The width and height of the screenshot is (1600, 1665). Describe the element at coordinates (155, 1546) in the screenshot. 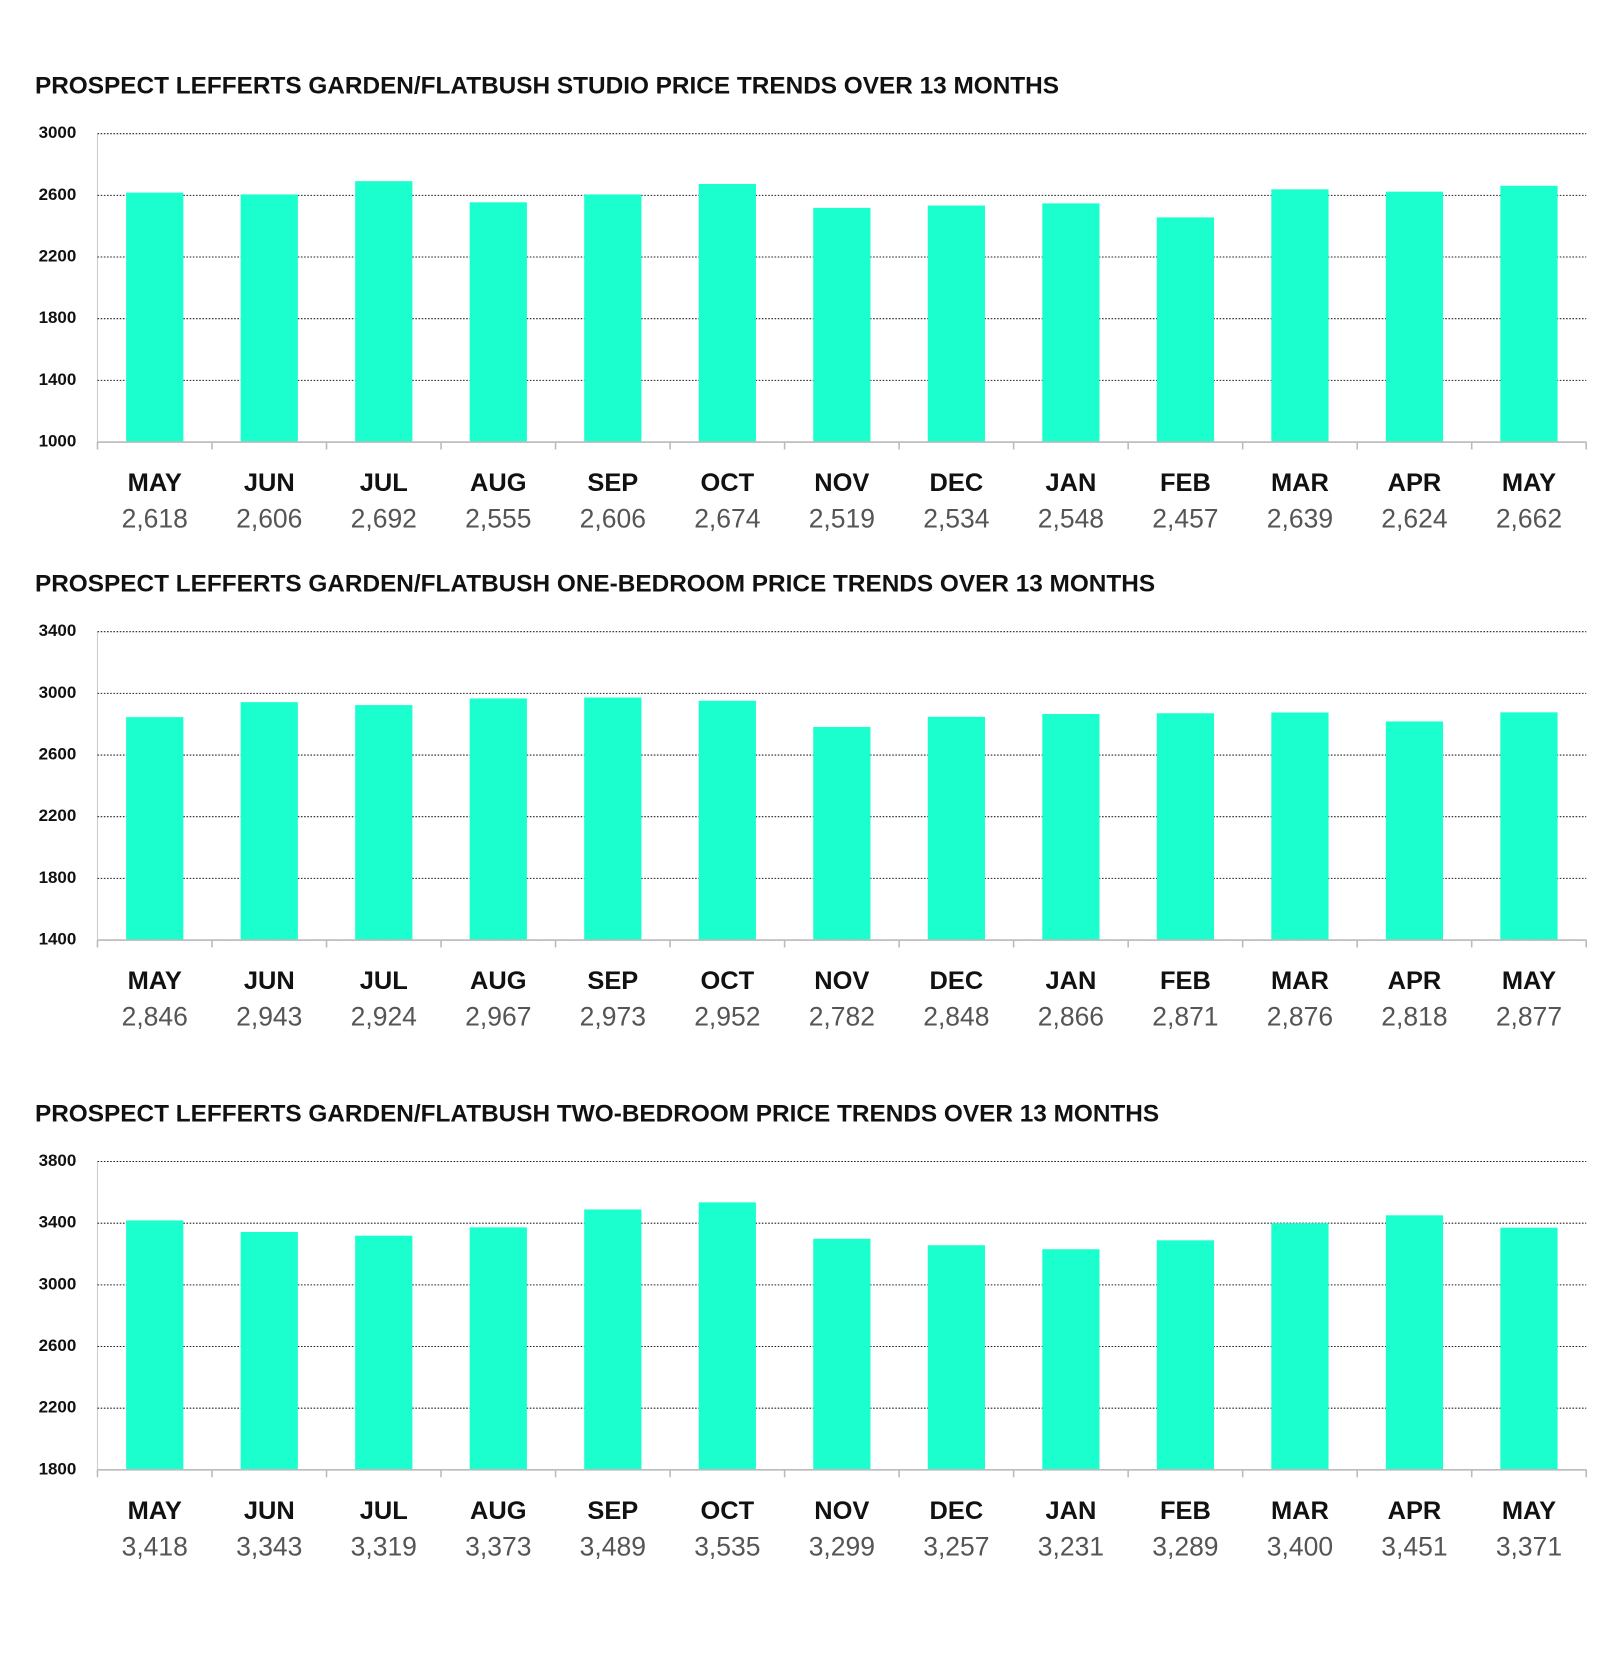

I see `value-label: 3,418` at that location.